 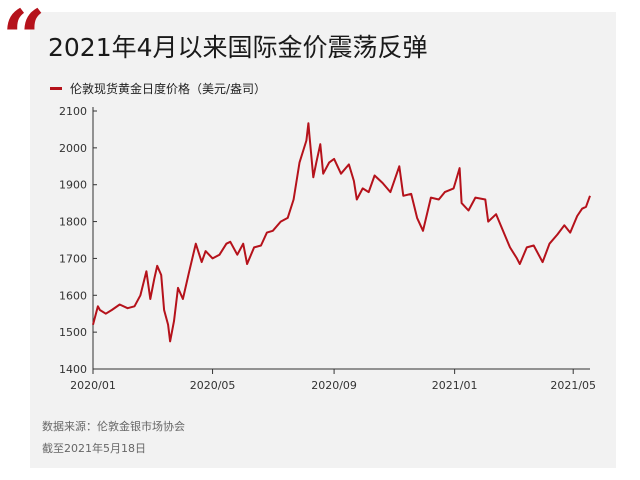 I want to click on legend-swatch, so click(x=56, y=88).